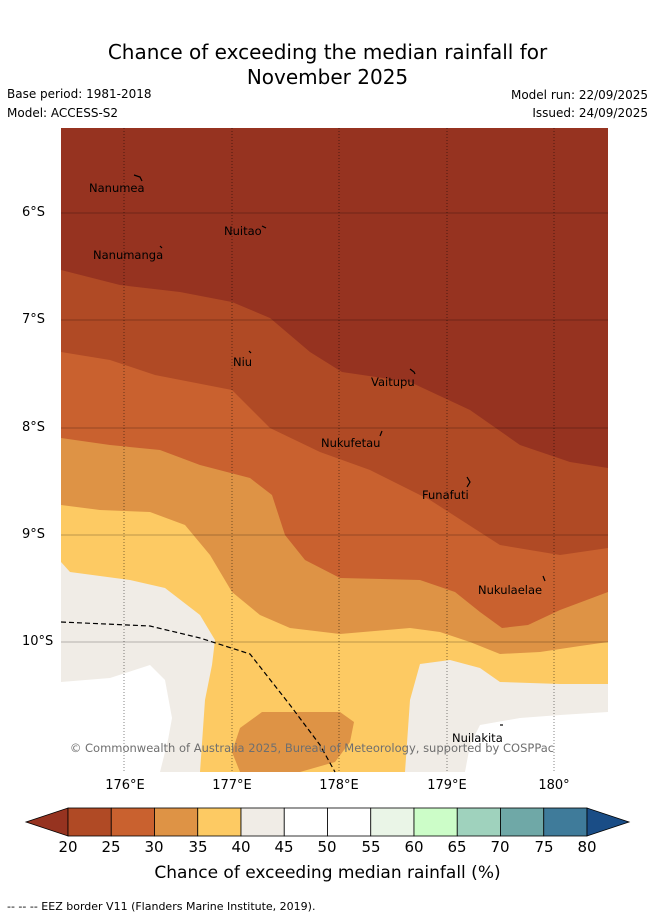  What do you see at coordinates (554, 785) in the screenshot?
I see `x-tick-180: 180°` at bounding box center [554, 785].